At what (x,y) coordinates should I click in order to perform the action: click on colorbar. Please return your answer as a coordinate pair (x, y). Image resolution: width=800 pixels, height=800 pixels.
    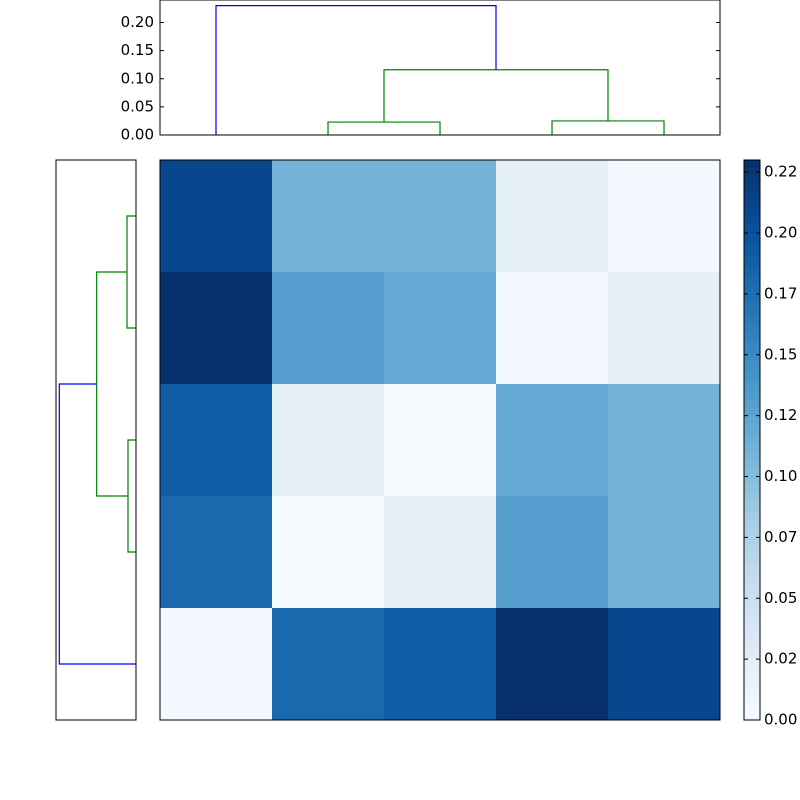
    Looking at the image, I should click on (752, 440).